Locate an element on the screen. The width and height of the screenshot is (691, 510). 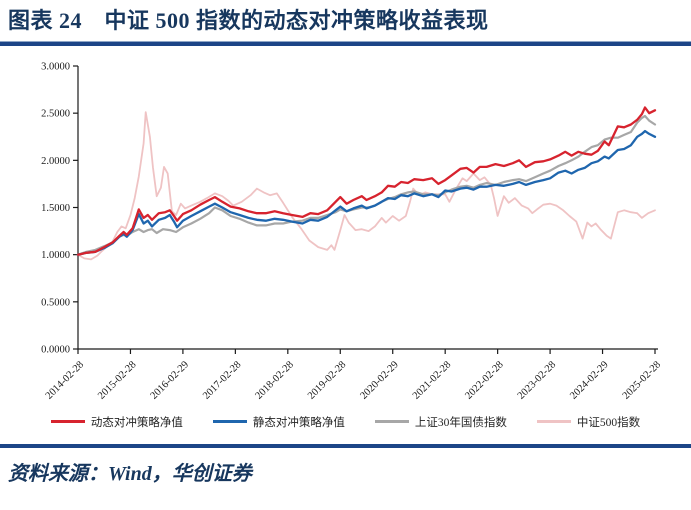
legend-item-3: 中证500指数 is located at coordinates (588, 422).